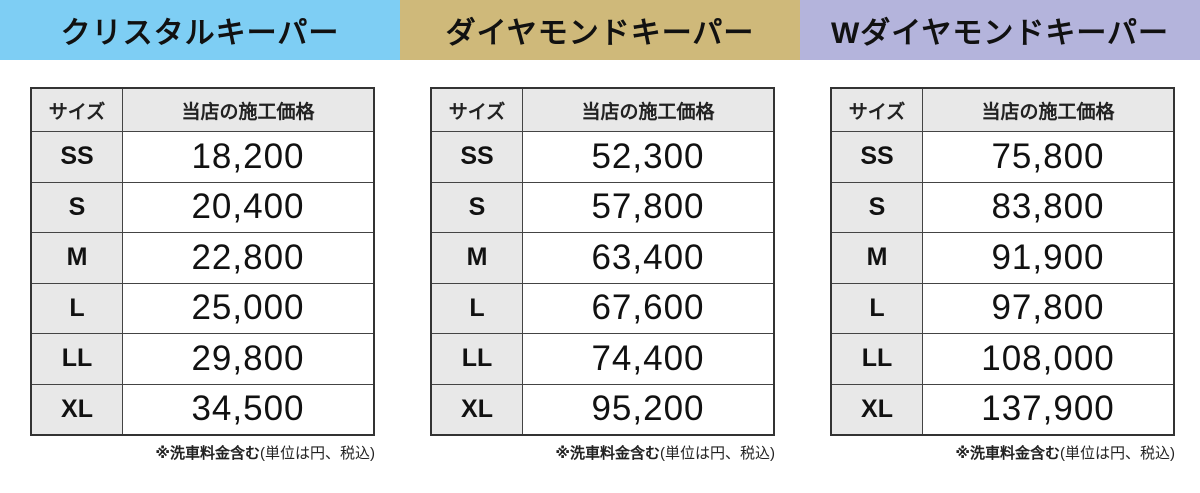 The width and height of the screenshot is (1200, 493). Describe the element at coordinates (1048, 359) in the screenshot. I see `price-cell: 108,000` at that location.